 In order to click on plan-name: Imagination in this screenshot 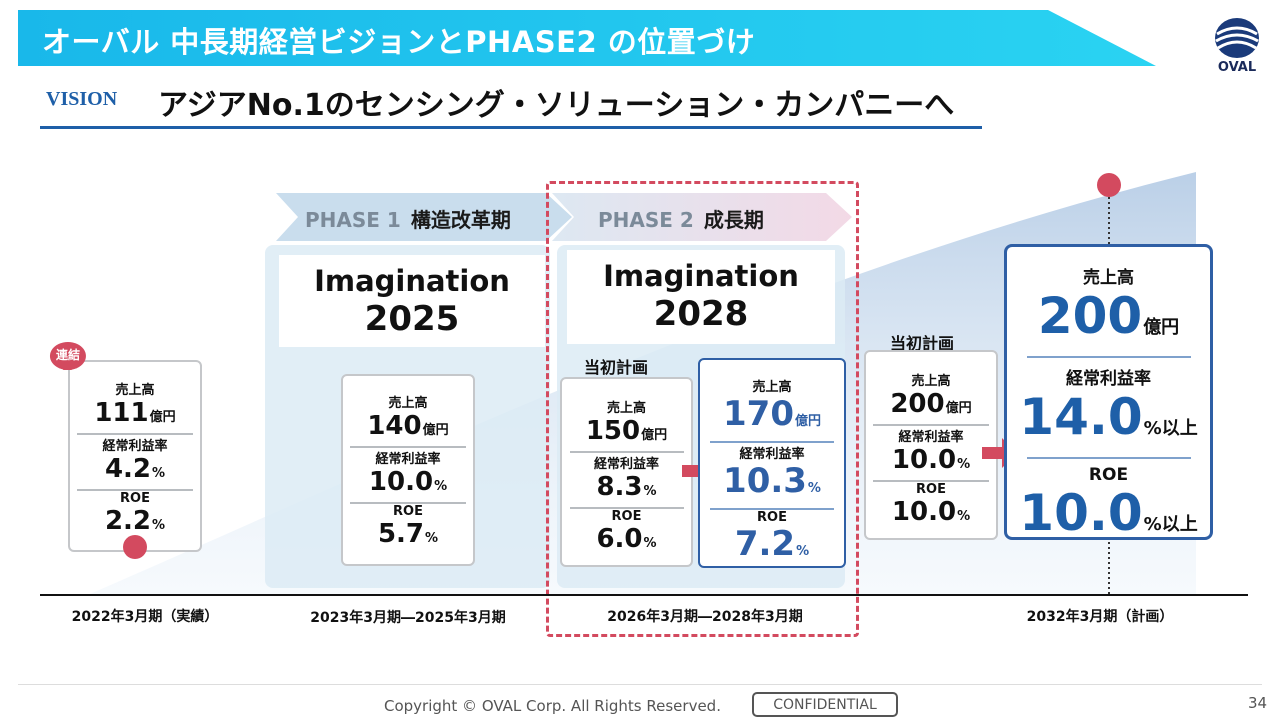, I will do `click(701, 276)`.